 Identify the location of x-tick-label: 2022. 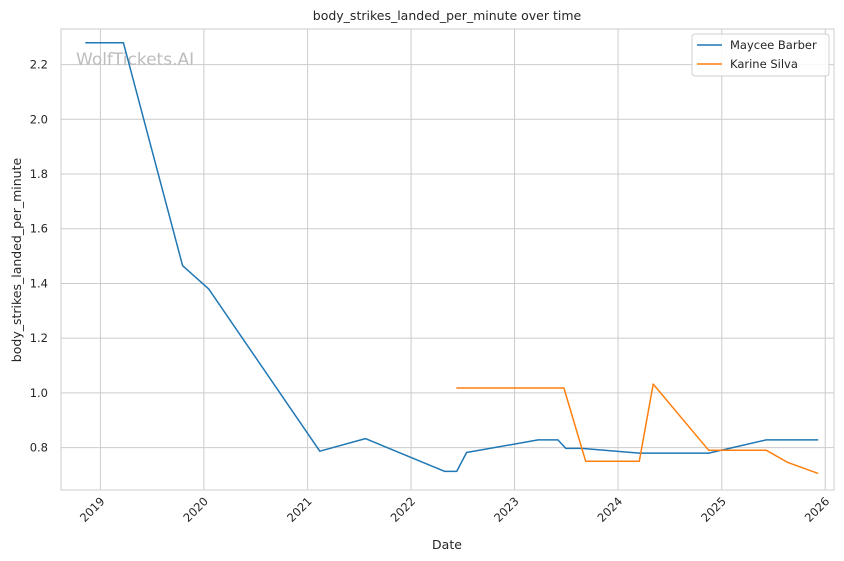
(403, 509).